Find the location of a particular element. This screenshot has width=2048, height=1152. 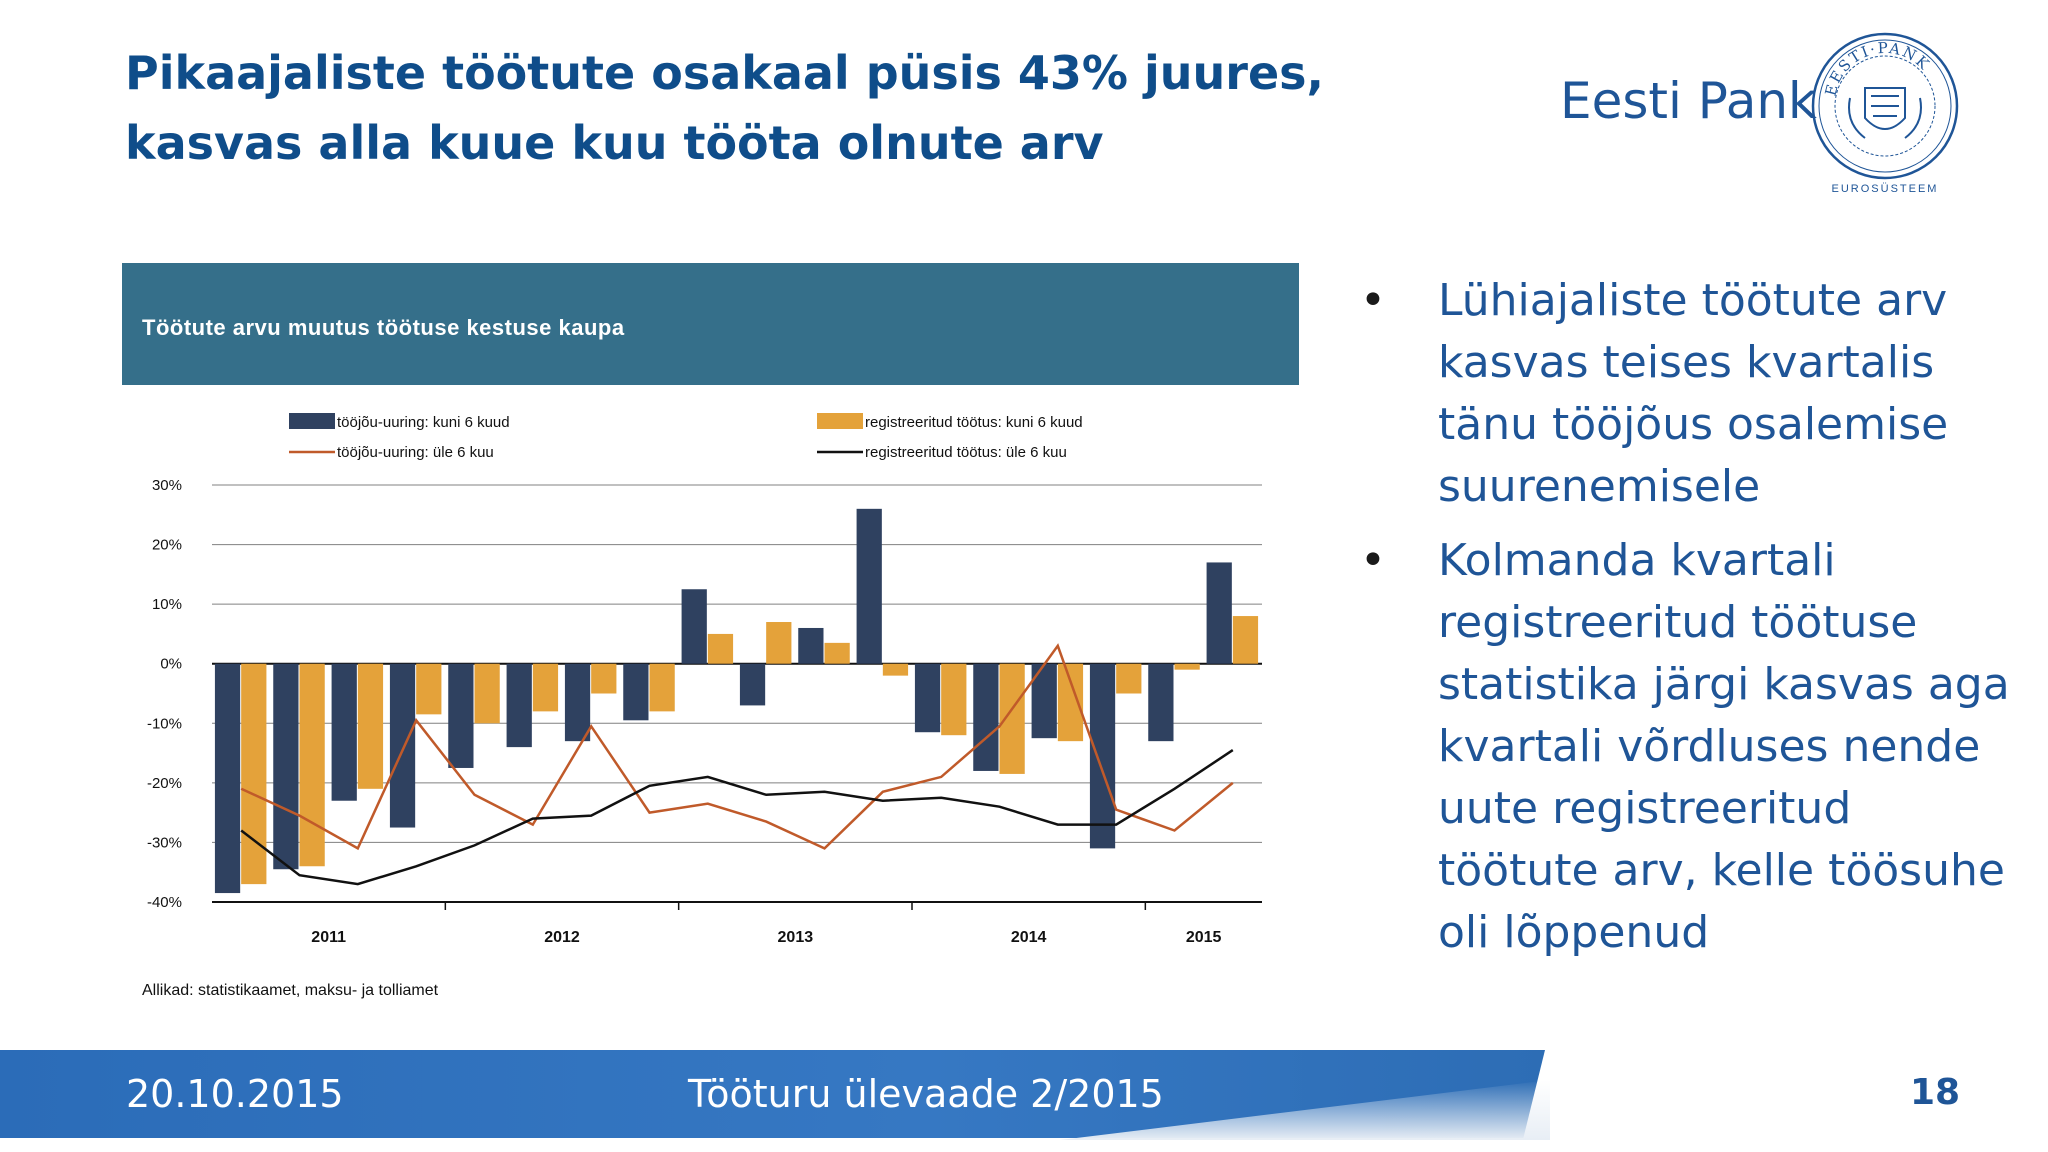

legend-label: tööjõu-uuring: kuni 6 kuud is located at coordinates (423, 422).